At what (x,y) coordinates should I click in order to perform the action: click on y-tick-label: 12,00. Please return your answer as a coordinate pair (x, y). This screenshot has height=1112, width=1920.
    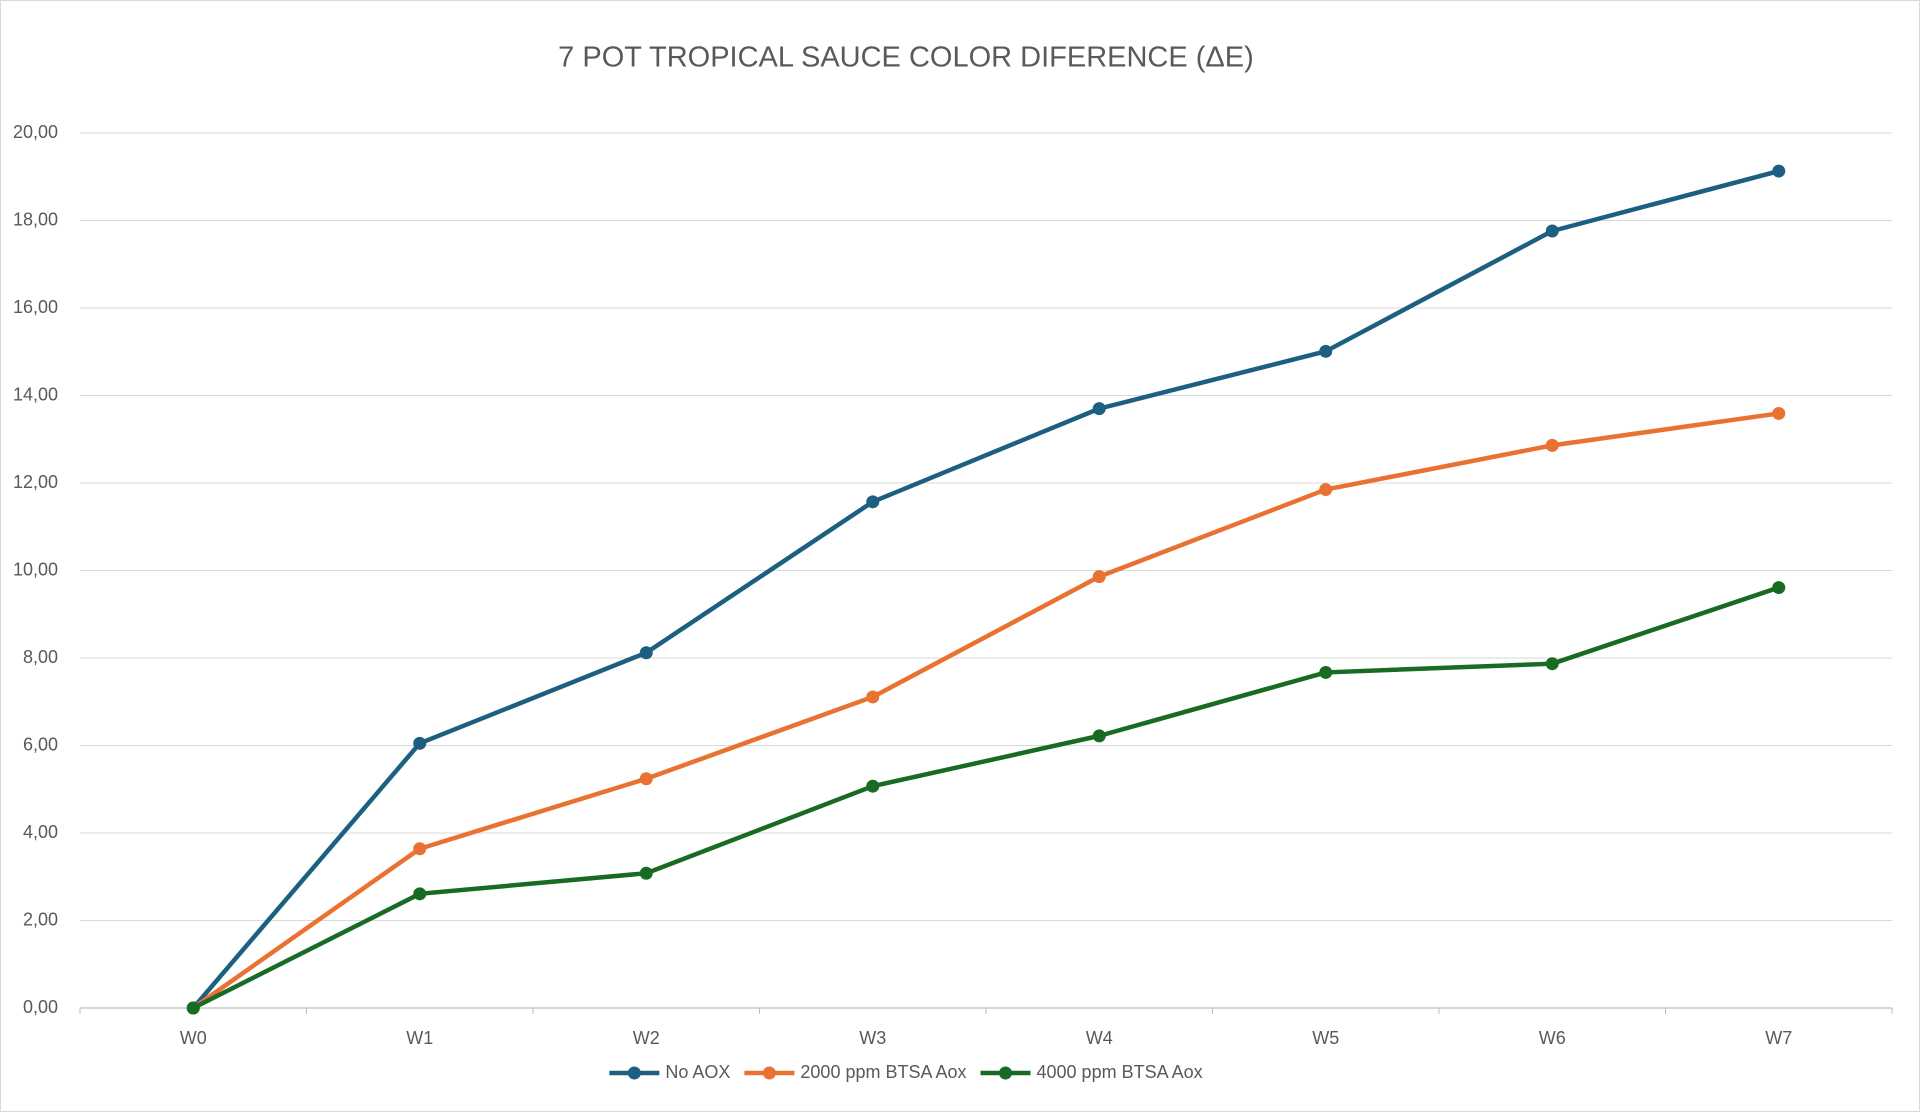
    Looking at the image, I should click on (35, 482).